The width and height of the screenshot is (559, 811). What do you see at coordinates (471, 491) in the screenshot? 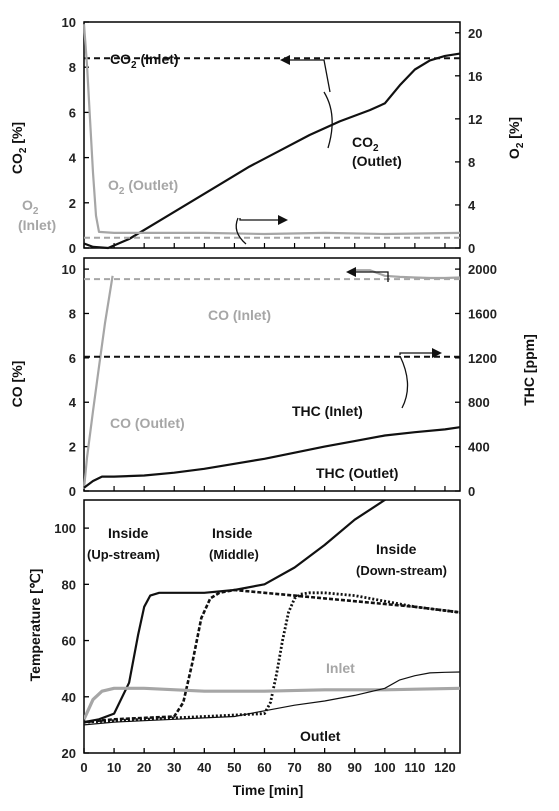
I see `panel2-ytick-label-right-0: 0` at bounding box center [471, 491].